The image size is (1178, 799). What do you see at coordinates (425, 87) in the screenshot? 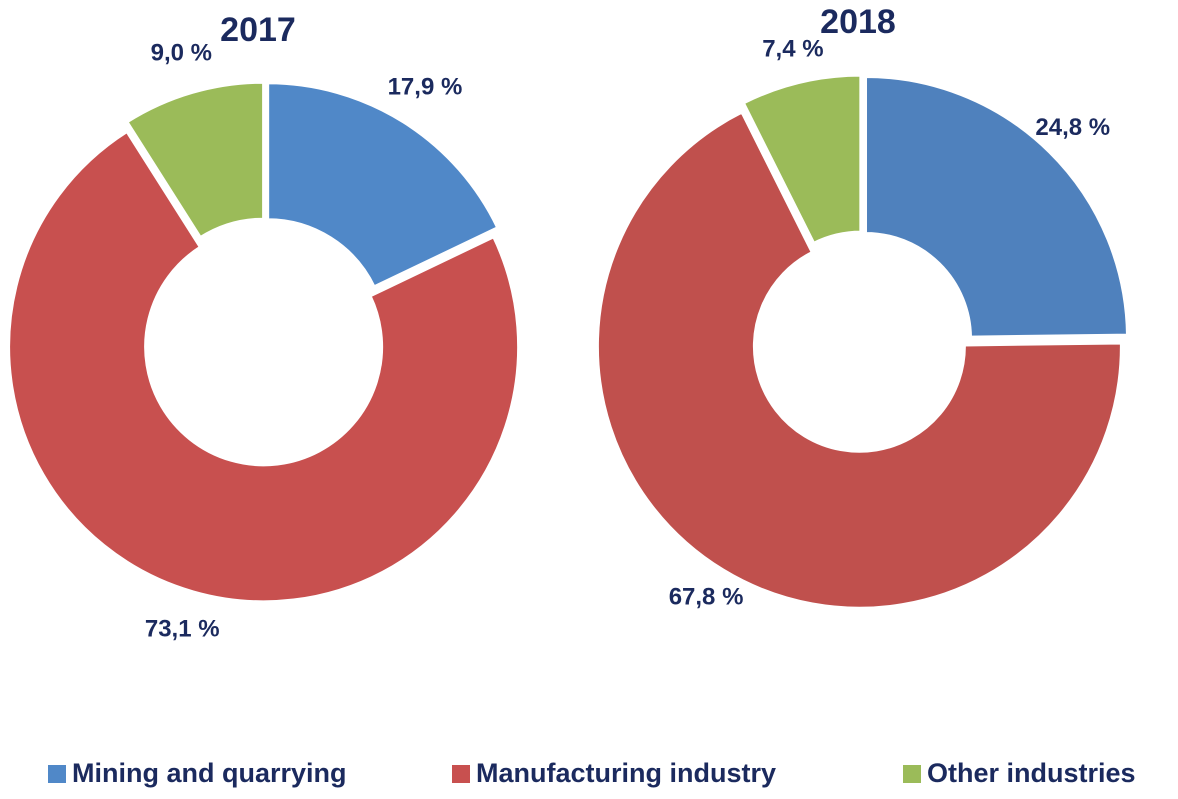
I see `data-label: 17,9 %` at bounding box center [425, 87].